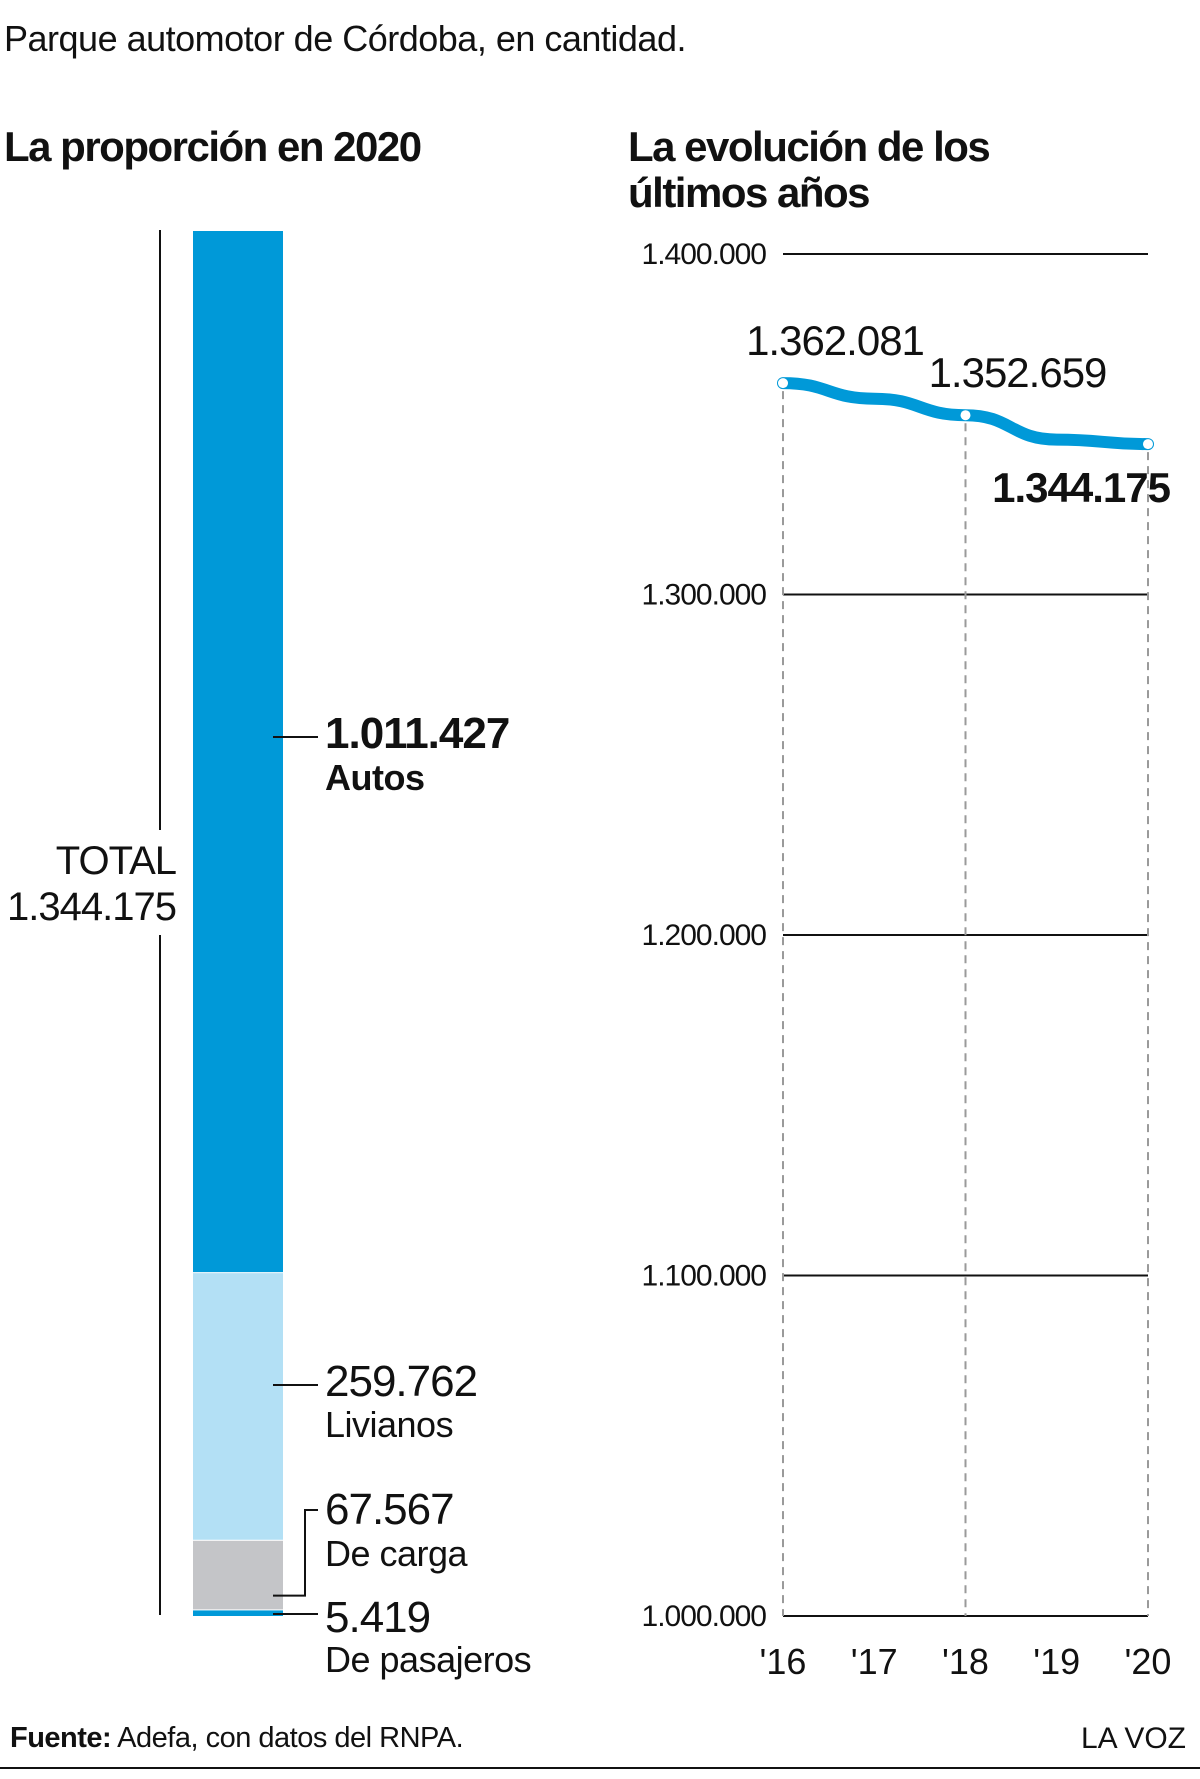 The image size is (1200, 1779). I want to click on data-label: 1.352.659, so click(1018, 372).